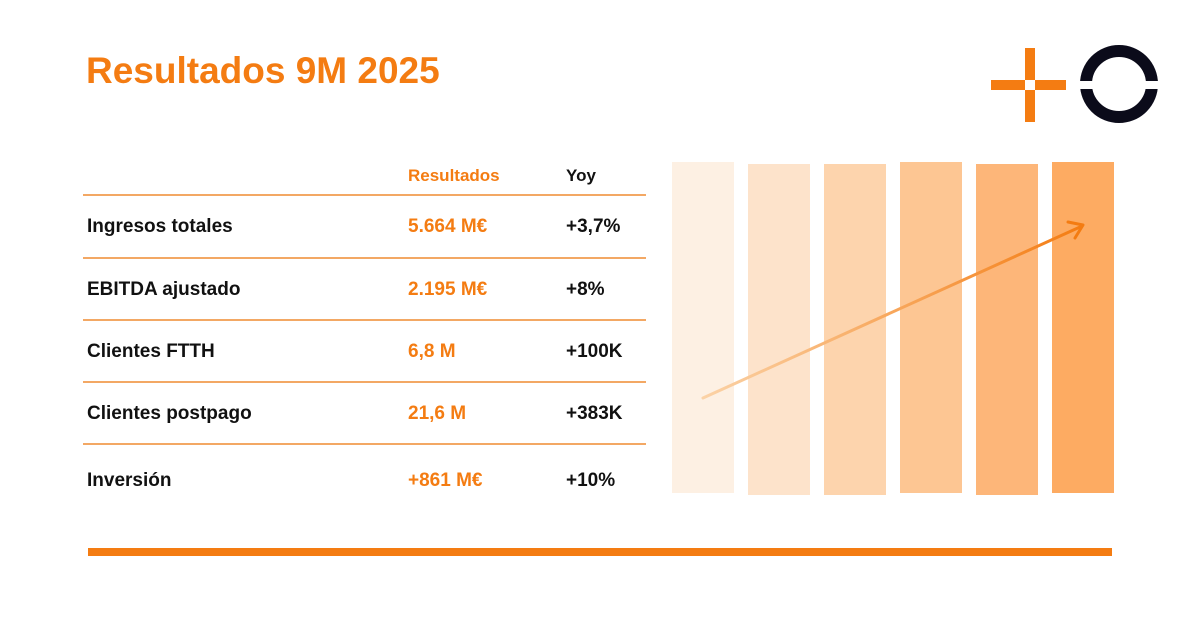  Describe the element at coordinates (164, 289) in the screenshot. I see `row-label: EBITDA ajustado` at that location.